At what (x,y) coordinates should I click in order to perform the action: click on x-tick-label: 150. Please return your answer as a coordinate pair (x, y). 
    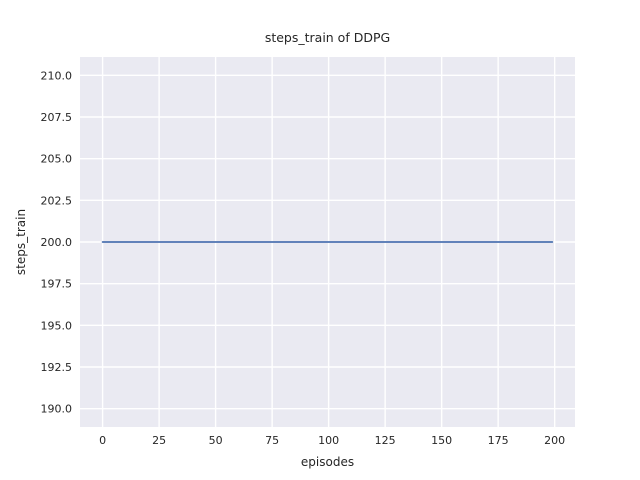
    Looking at the image, I should click on (441, 440).